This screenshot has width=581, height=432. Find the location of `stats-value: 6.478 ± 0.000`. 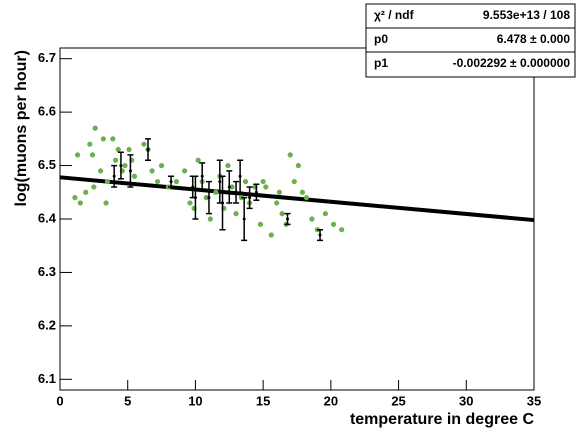

stats-value: 6.478 ± 0.000 is located at coordinates (534, 39).